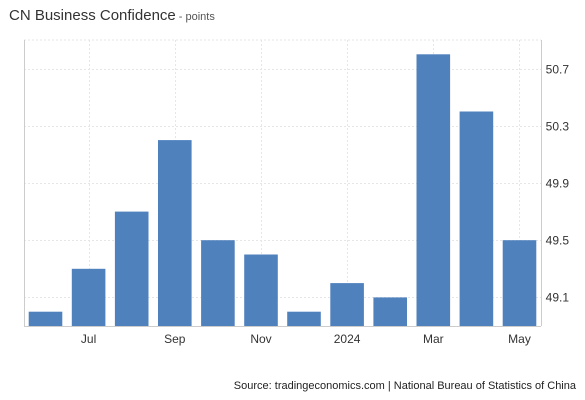  I want to click on y-tick-labels: 49.1 49.5 49.9 50.3 50.7, so click(558, 184).